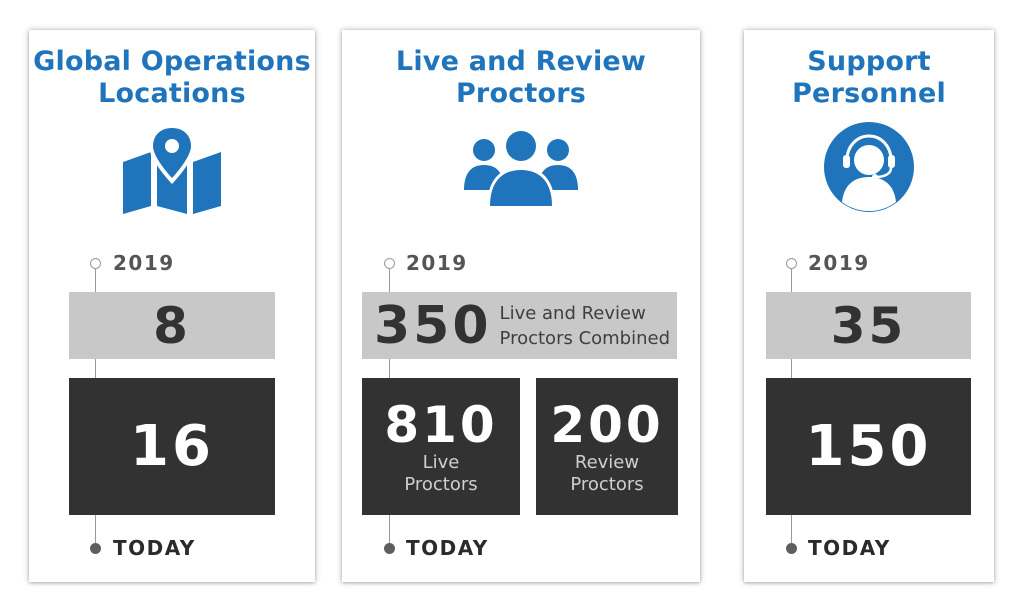 The image size is (1024, 614). I want to click on live-proctors-value: 810, so click(441, 424).